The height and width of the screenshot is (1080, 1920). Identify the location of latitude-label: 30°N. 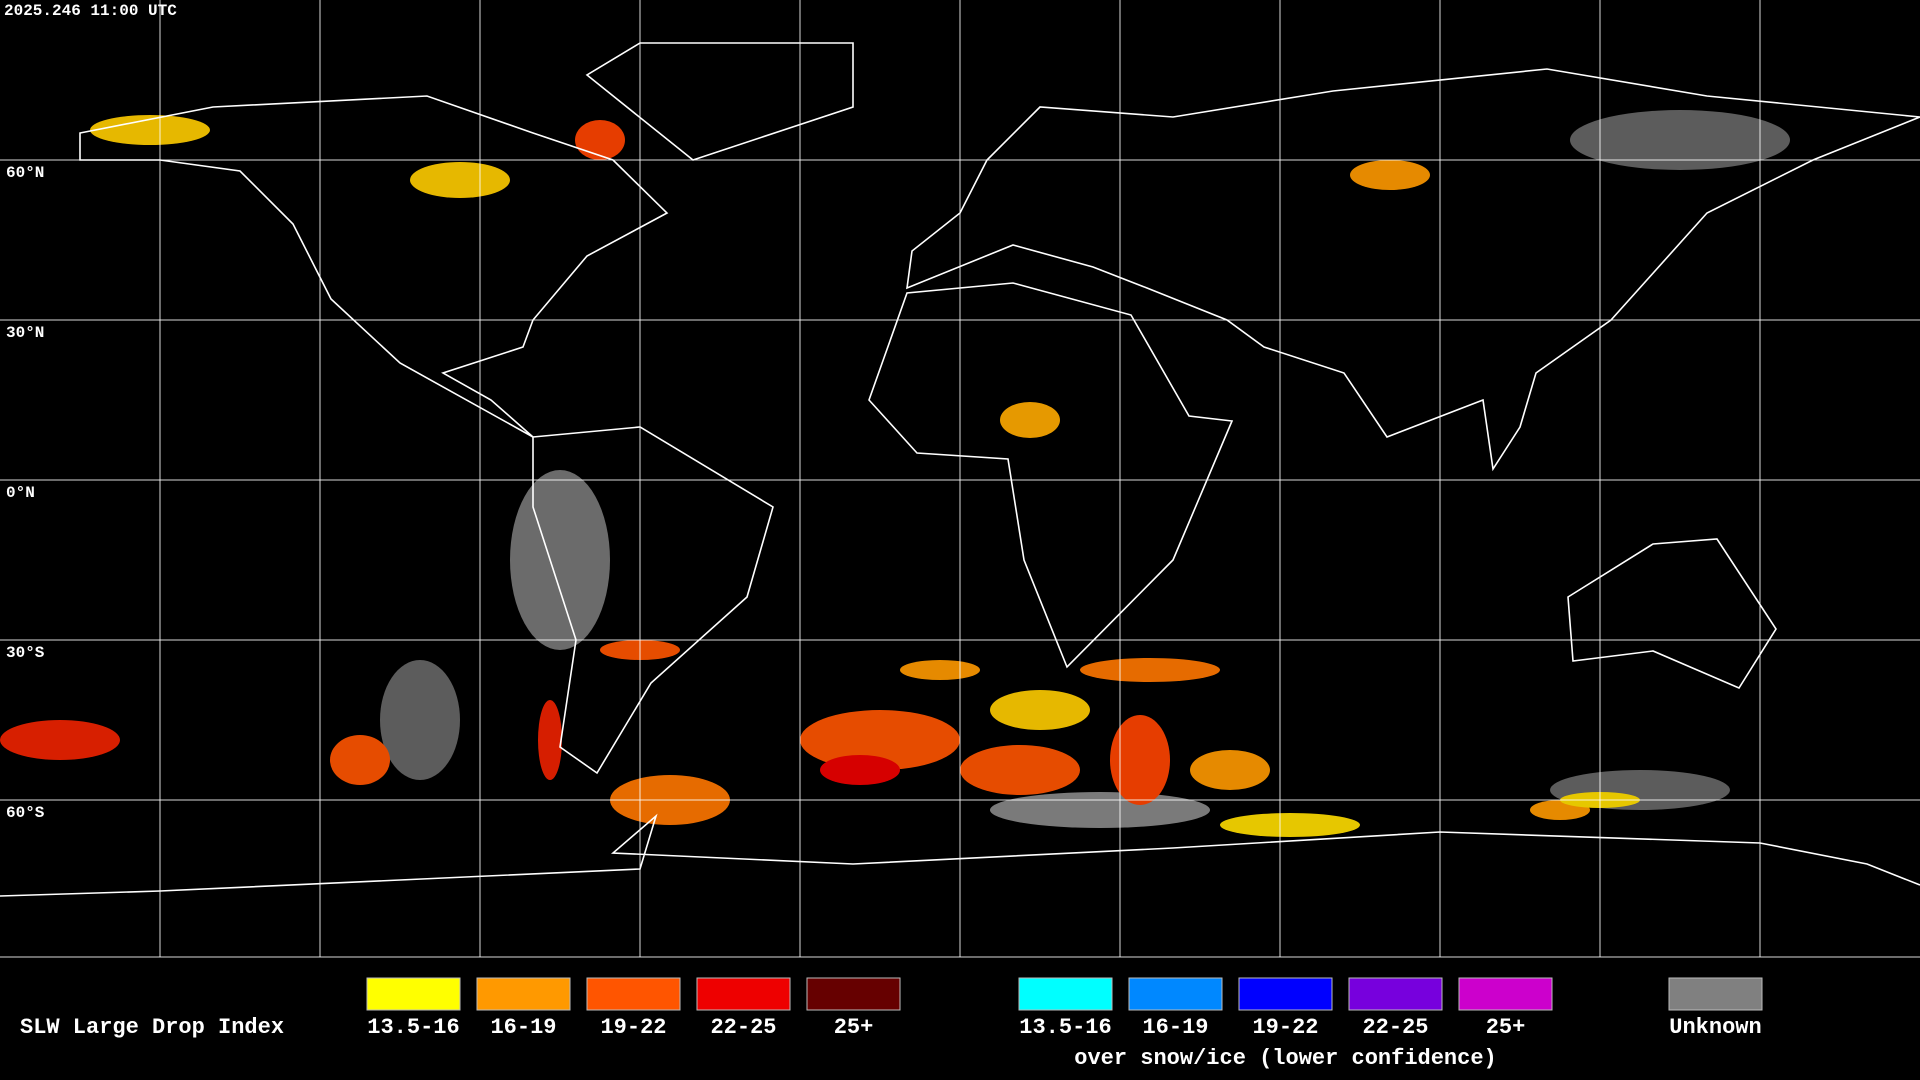
(25, 333).